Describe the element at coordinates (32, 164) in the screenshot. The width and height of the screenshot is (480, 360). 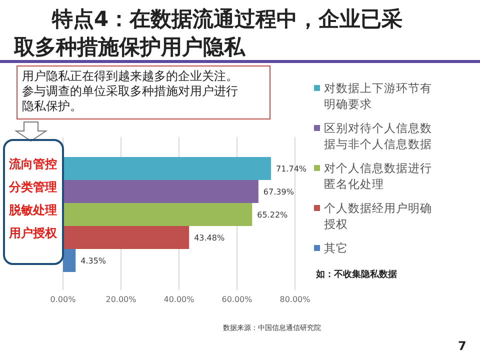
I see `text: 流向管控` at that location.